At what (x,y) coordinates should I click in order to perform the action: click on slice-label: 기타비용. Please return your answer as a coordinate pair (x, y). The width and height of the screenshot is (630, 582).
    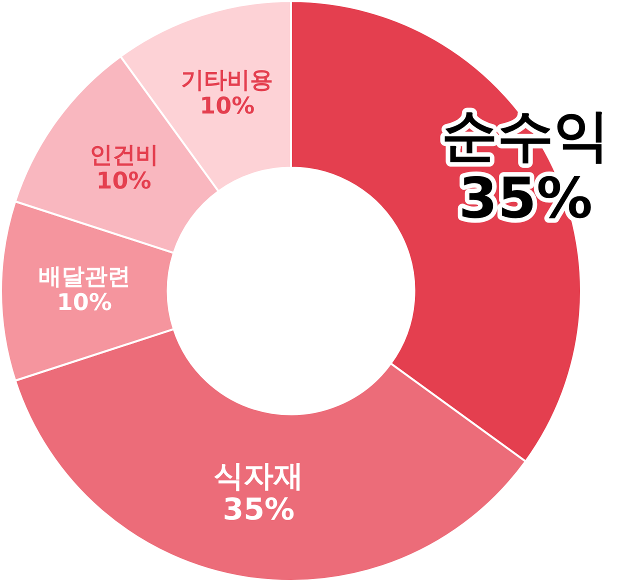
    Looking at the image, I should click on (227, 81).